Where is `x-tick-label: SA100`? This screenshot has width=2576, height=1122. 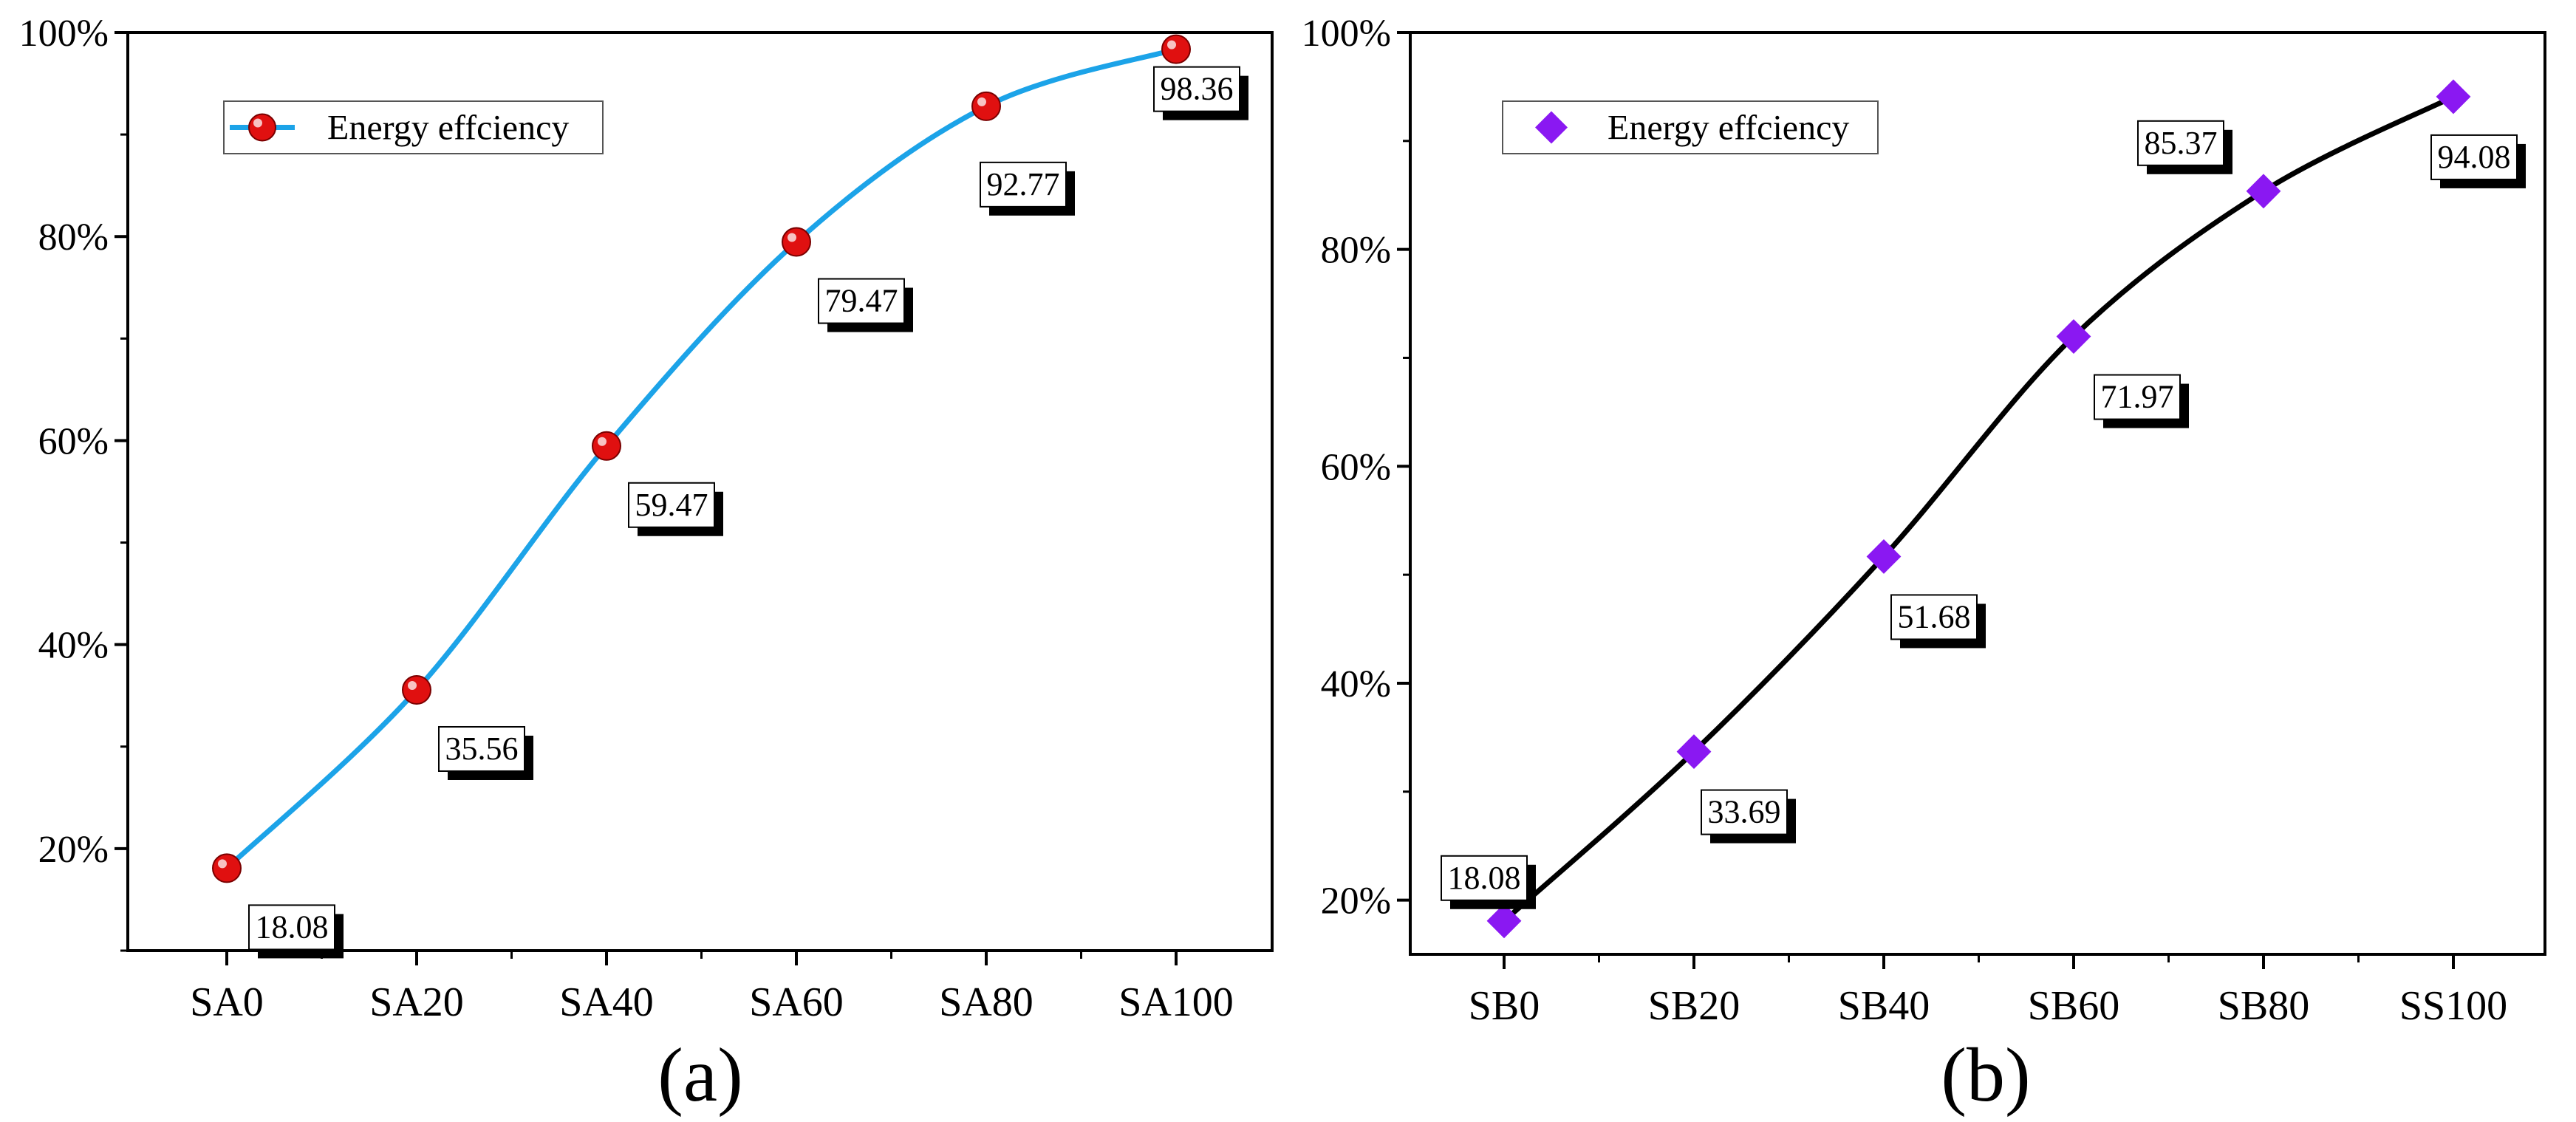
x-tick-label: SA100 is located at coordinates (1176, 1002).